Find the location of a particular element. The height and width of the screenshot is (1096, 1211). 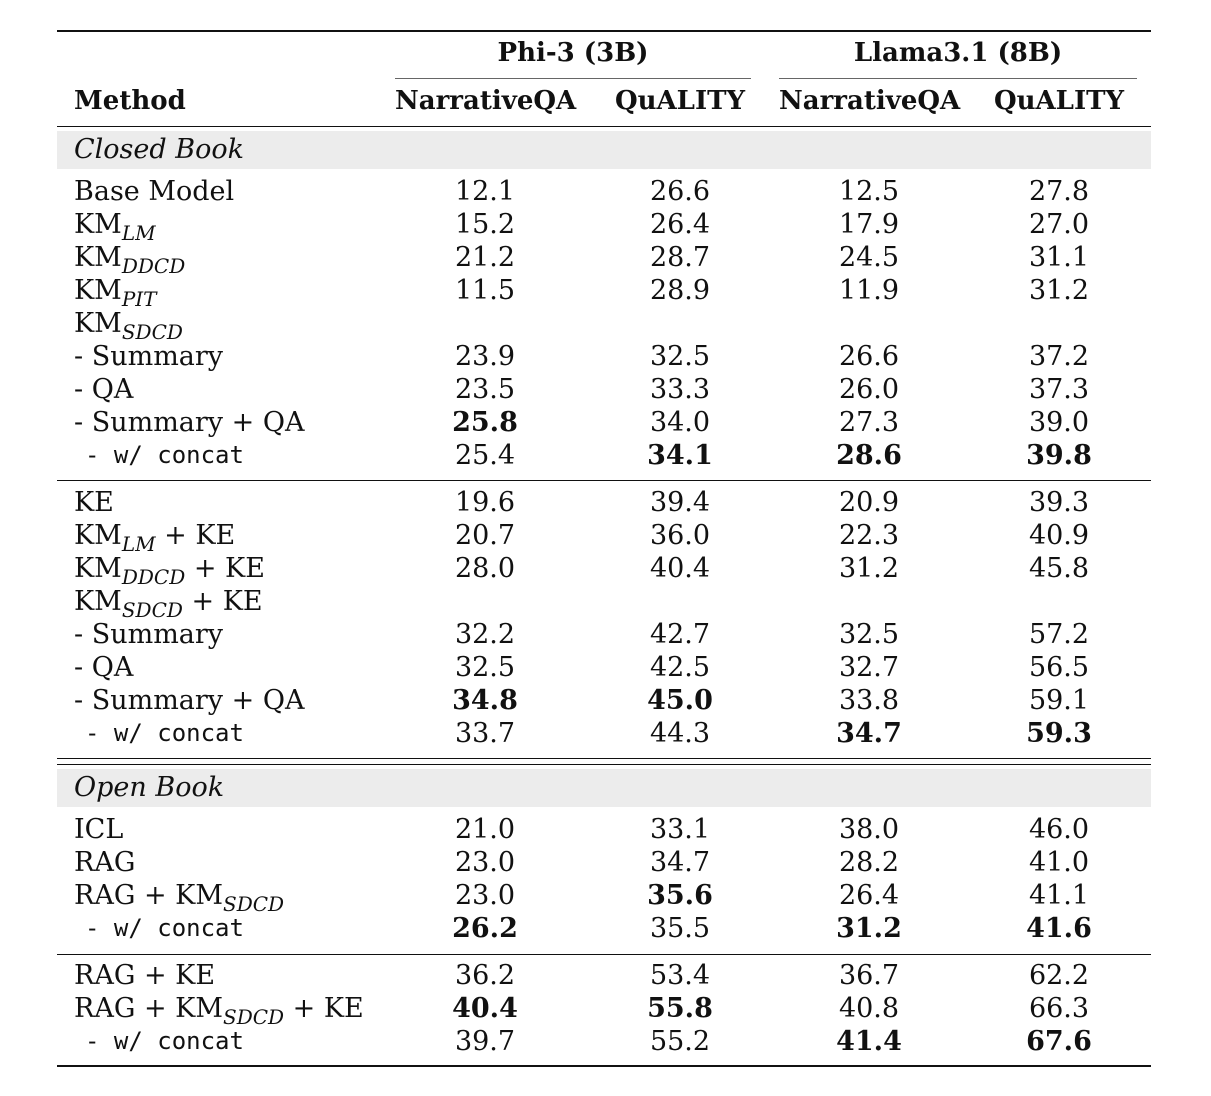

section-double-rule-top is located at coordinates (604, 758).